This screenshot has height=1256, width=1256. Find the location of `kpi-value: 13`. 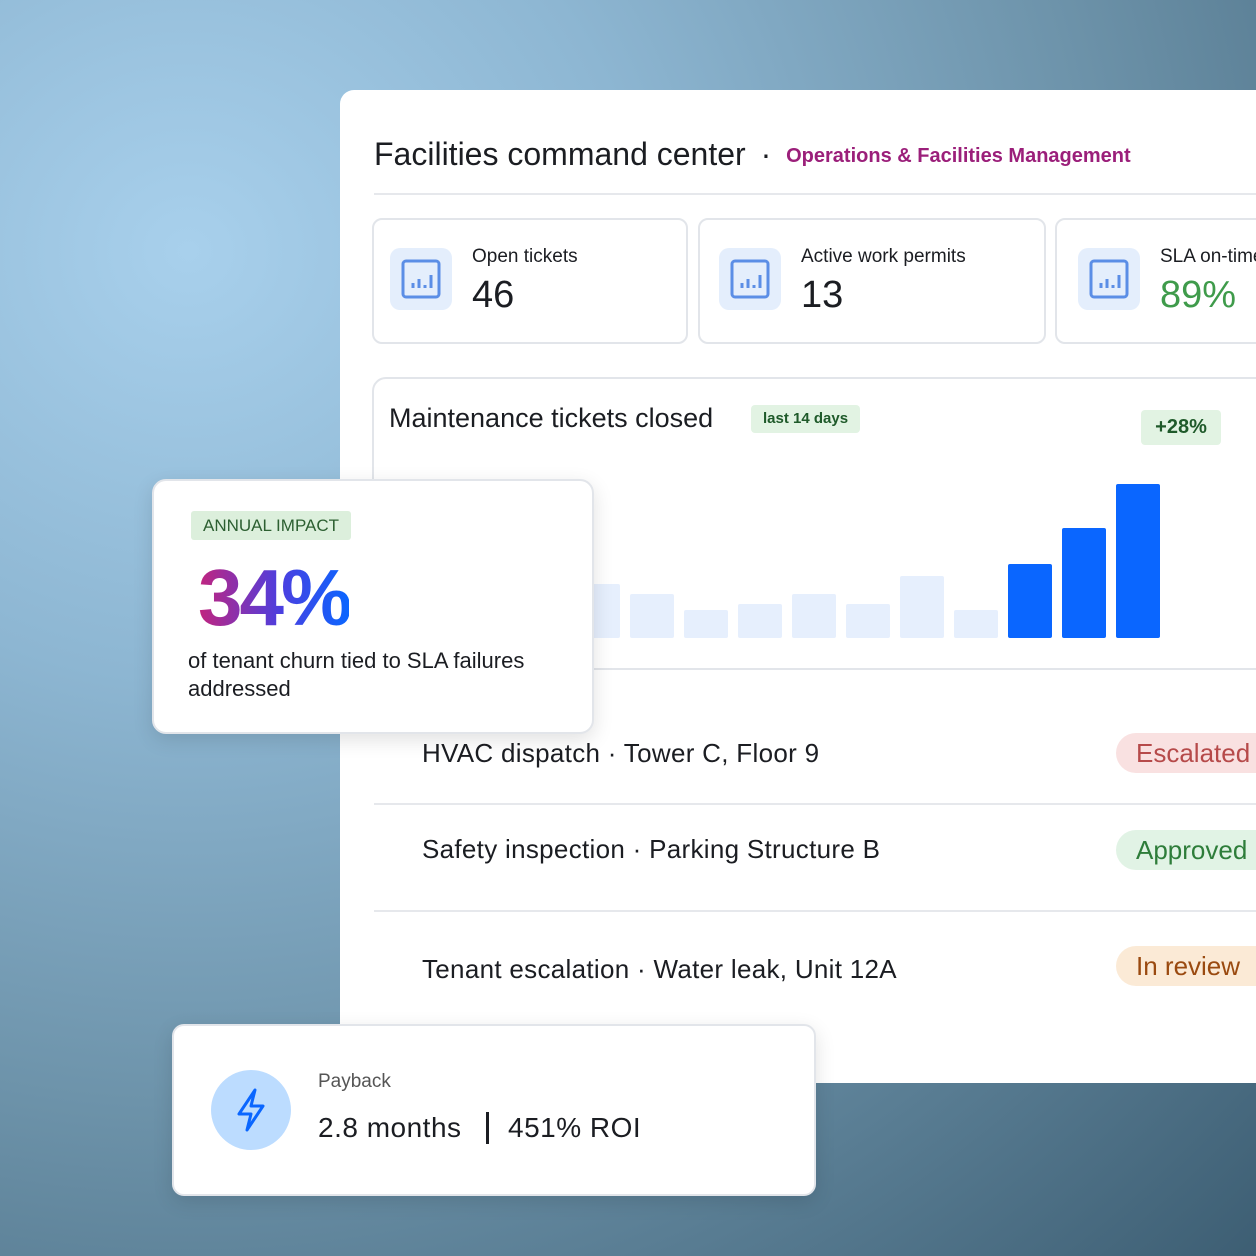

kpi-value: 13 is located at coordinates (822, 295).